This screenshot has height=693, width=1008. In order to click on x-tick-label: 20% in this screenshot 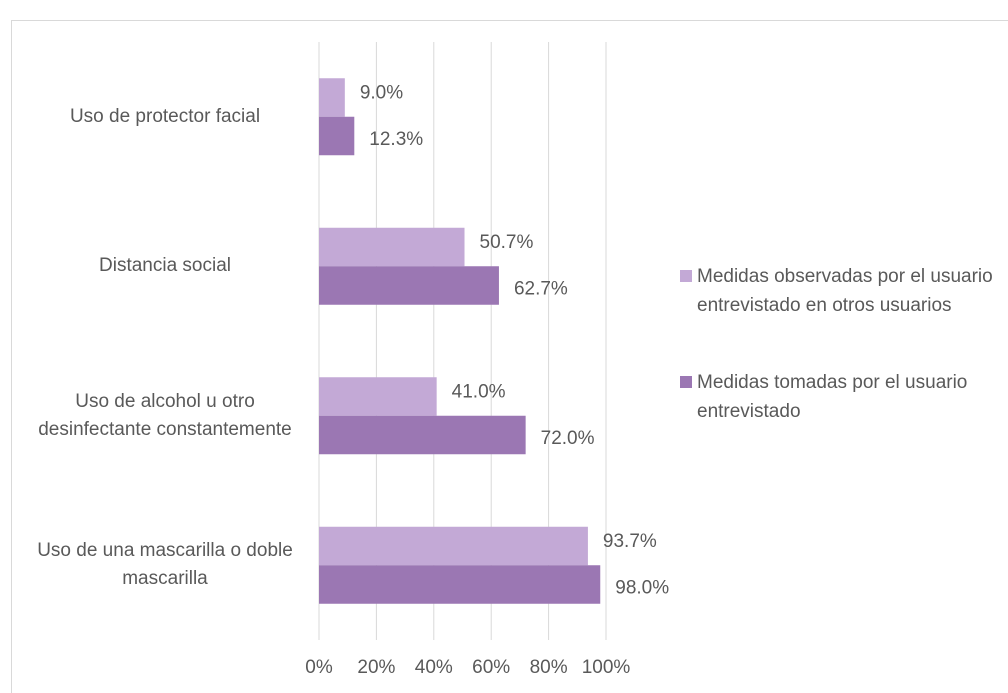, I will do `click(376, 667)`.